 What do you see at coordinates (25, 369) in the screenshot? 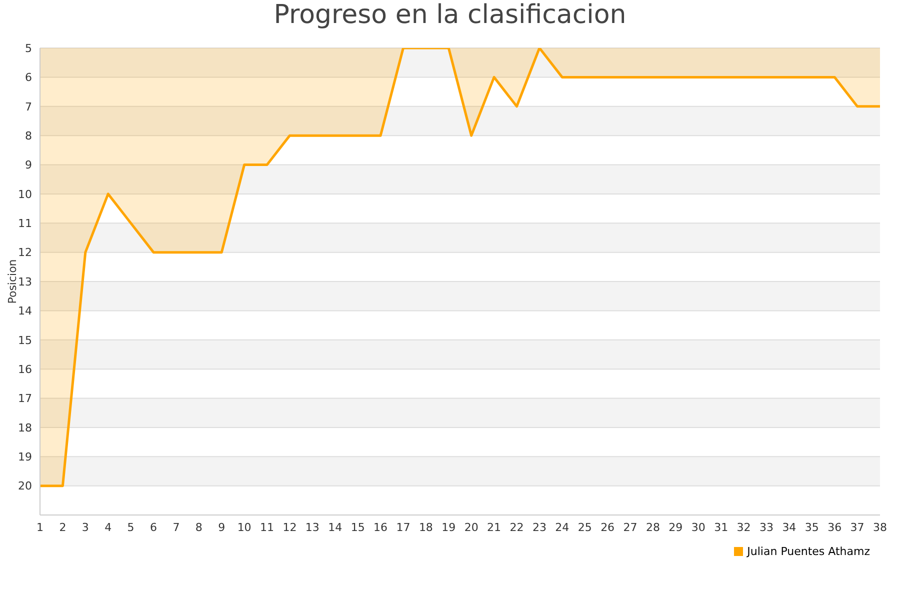
I see `y-tick-label: 16` at bounding box center [25, 369].